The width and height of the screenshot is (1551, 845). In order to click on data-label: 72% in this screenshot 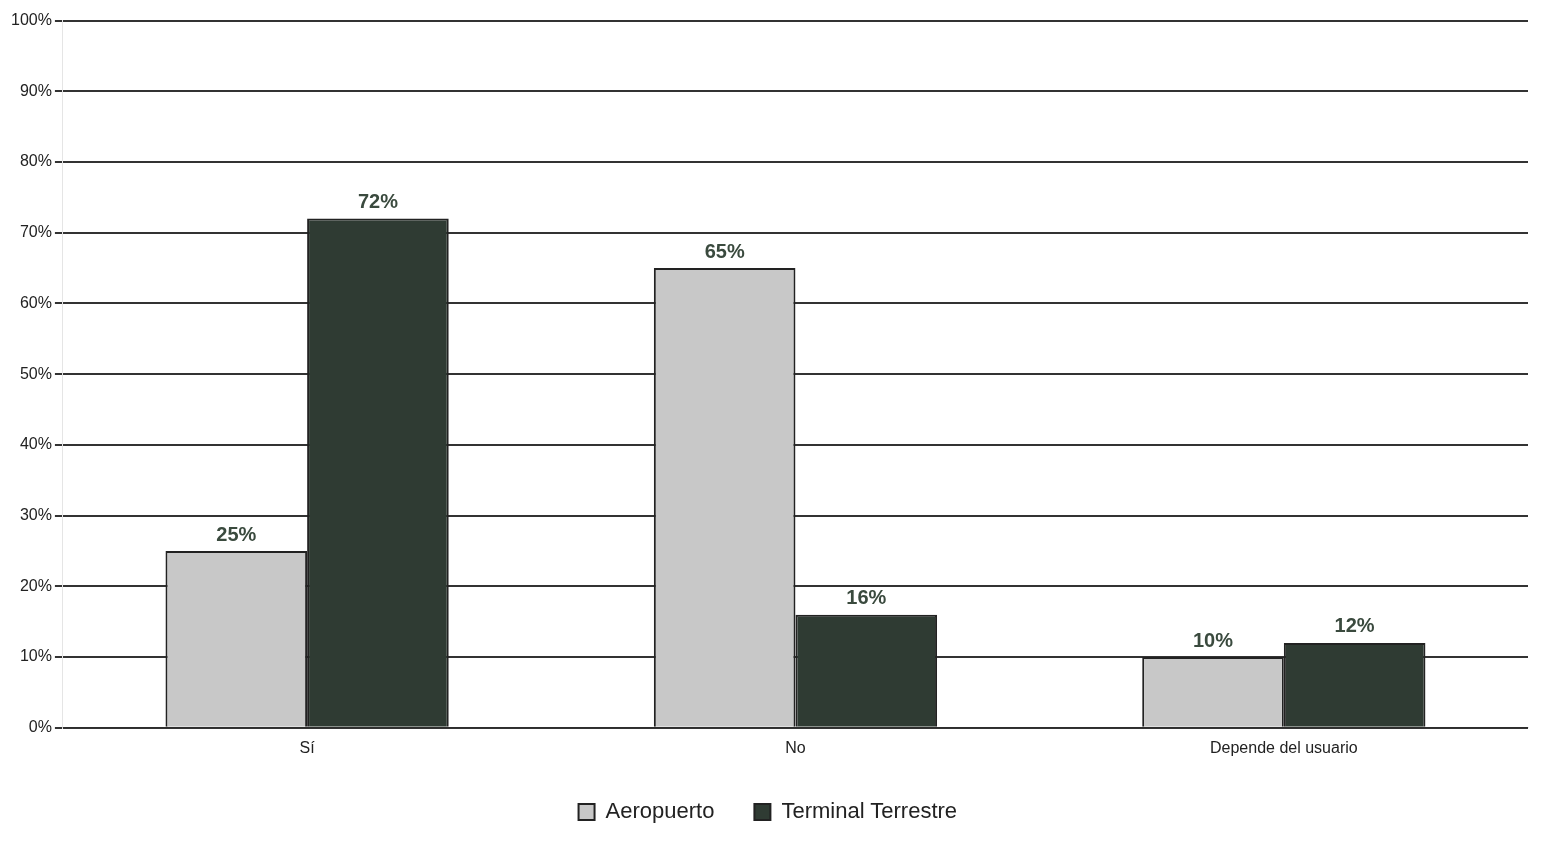, I will do `click(378, 201)`.